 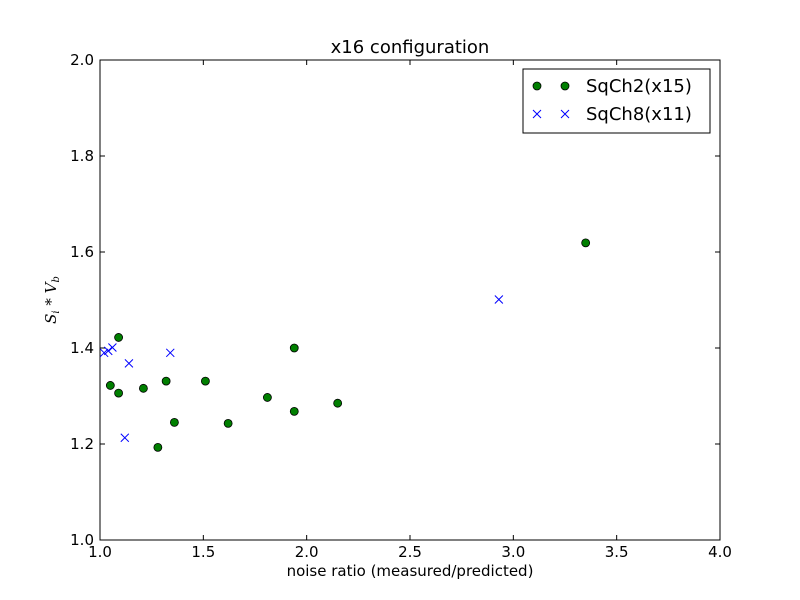 What do you see at coordinates (82, 540) in the screenshot?
I see `y-tick-label: 1.0` at bounding box center [82, 540].